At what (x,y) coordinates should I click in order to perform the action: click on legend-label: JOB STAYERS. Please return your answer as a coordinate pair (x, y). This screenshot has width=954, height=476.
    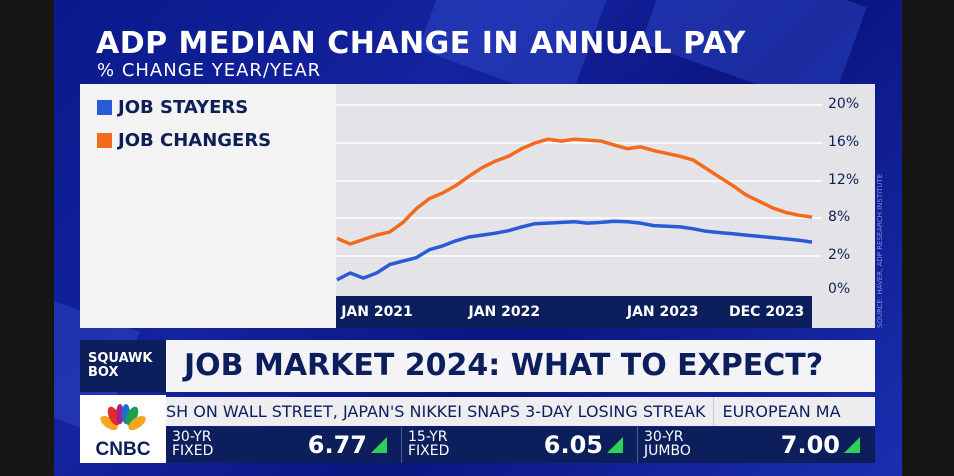
    Looking at the image, I should click on (183, 107).